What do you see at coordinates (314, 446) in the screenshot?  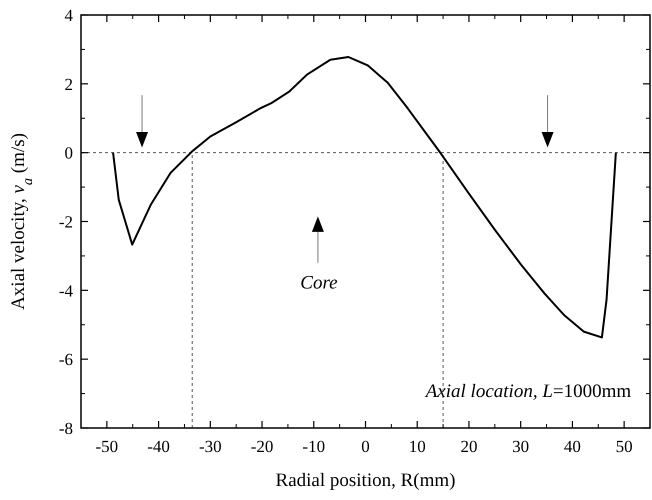 I see `x-tick-label: -10` at bounding box center [314, 446].